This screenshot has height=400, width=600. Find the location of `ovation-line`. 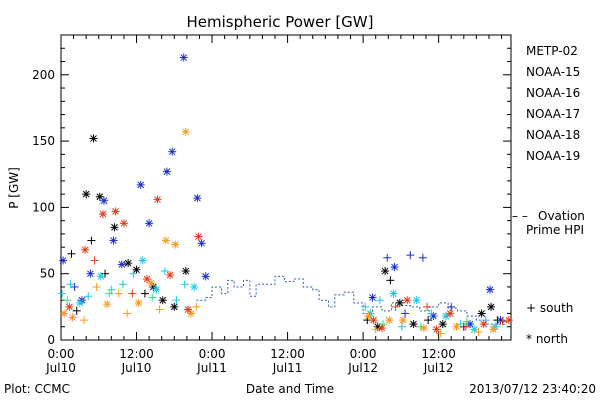

ovation-line is located at coordinates (351, 300).